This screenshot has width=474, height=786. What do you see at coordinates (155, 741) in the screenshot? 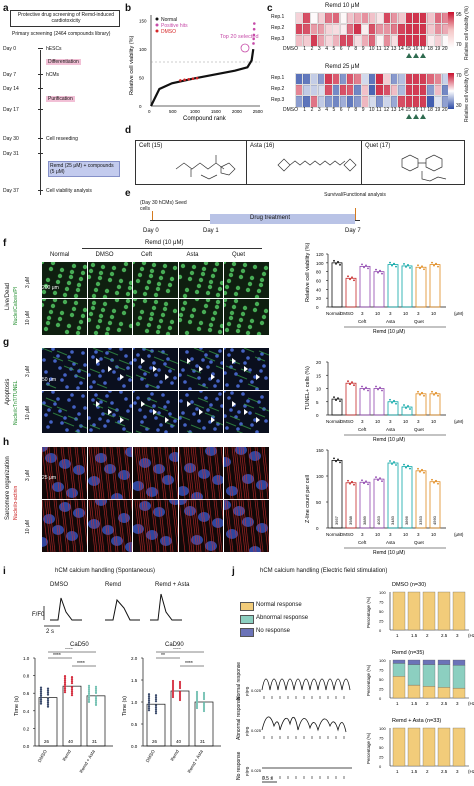
I see `n-label: 26` at bounding box center [155, 741].